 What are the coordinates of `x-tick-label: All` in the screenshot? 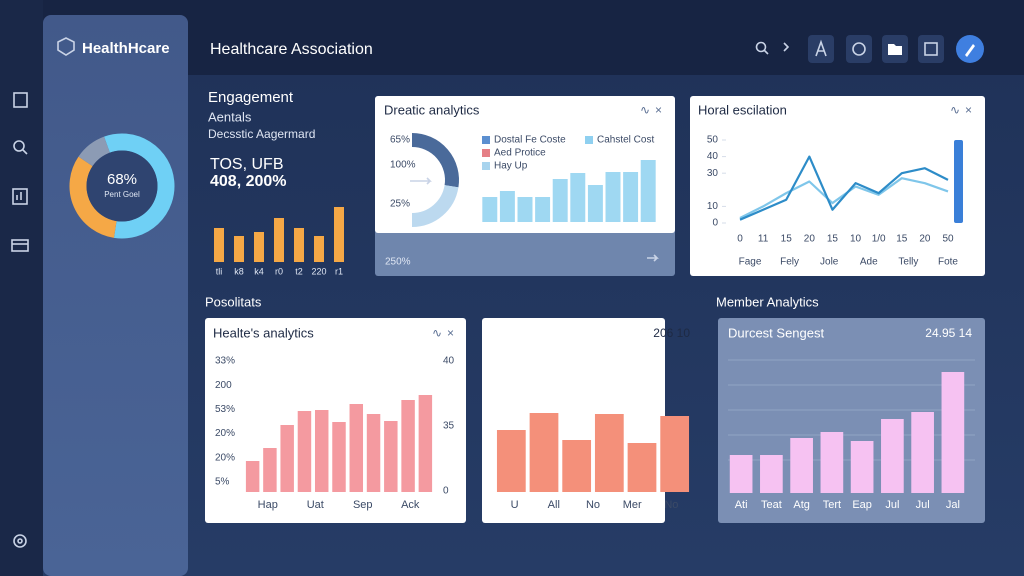 It's located at (554, 505).